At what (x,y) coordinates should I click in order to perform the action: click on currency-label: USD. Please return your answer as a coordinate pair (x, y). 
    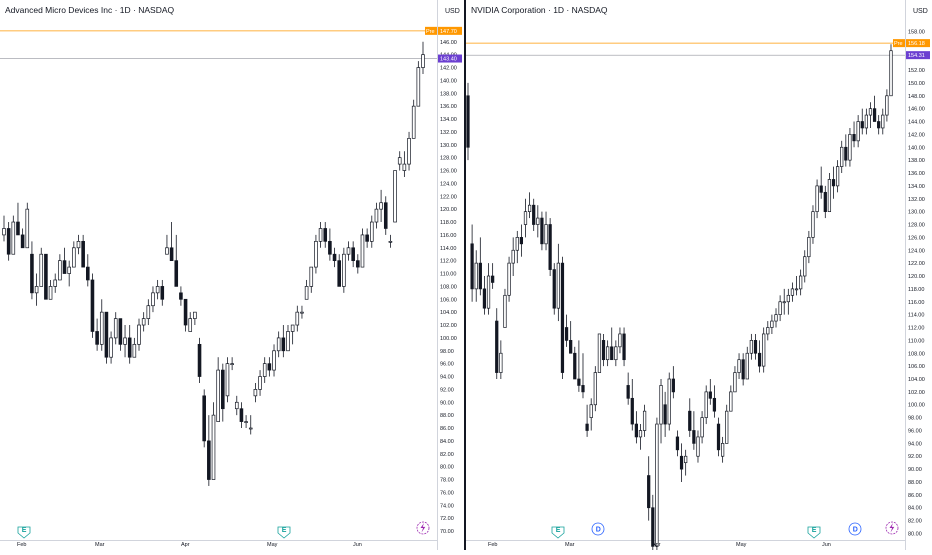
    Looking at the image, I should click on (452, 11).